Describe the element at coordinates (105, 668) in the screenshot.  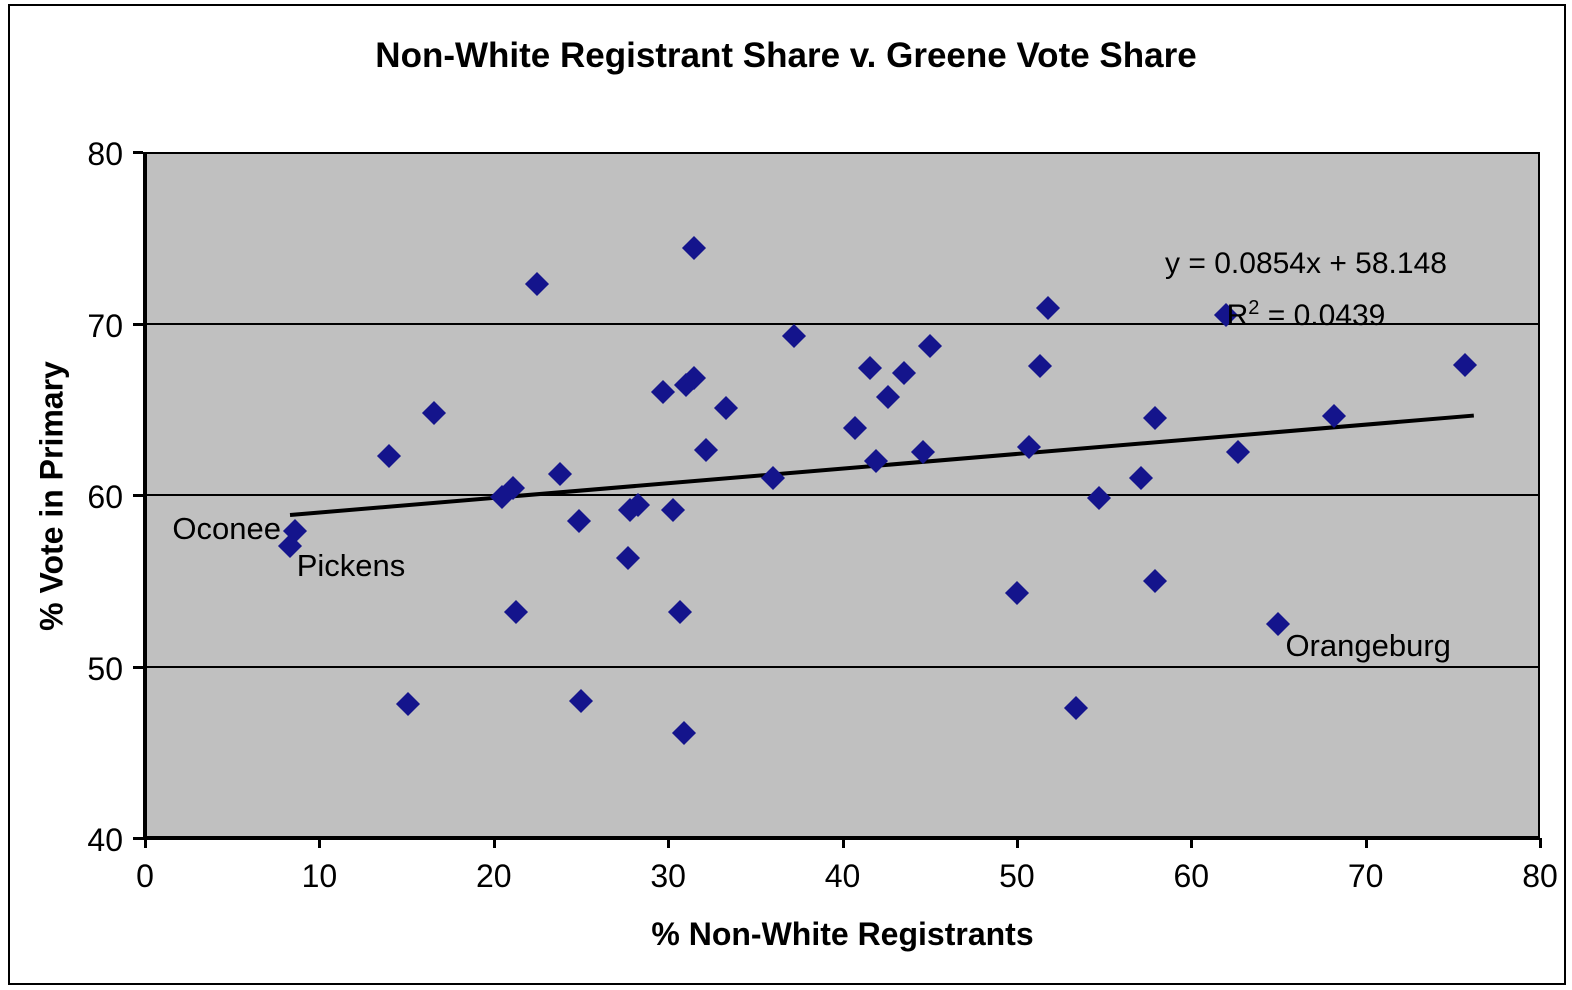
I see `y-tick-label-50: 50` at that location.